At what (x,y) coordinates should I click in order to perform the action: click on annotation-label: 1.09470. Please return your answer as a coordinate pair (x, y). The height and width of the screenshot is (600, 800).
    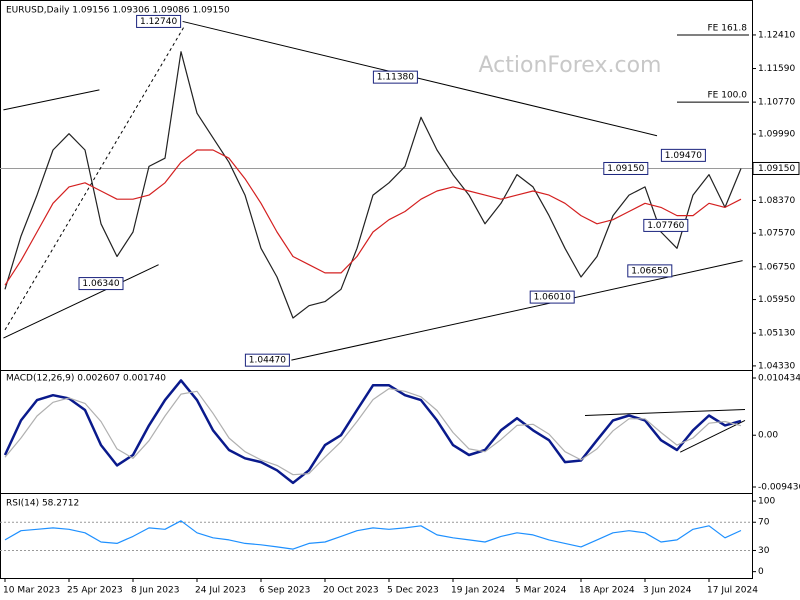
    Looking at the image, I should click on (683, 156).